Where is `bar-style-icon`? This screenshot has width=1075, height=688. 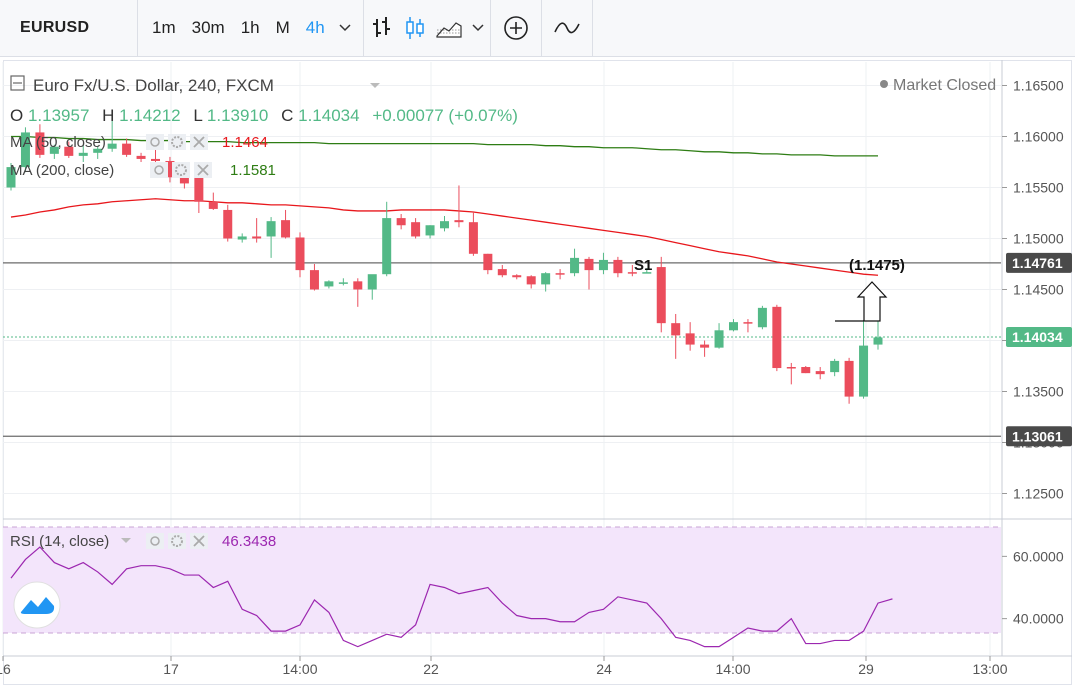
bar-style-icon is located at coordinates (381, 28).